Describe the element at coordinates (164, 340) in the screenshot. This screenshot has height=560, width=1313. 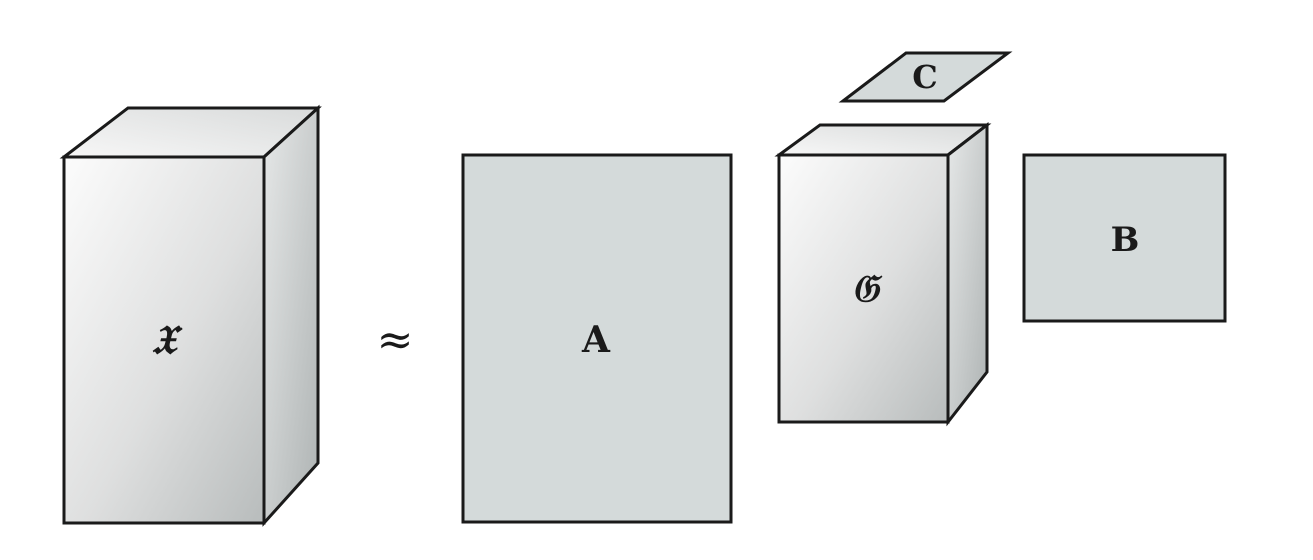
I see `tensor-x-front-face` at that location.